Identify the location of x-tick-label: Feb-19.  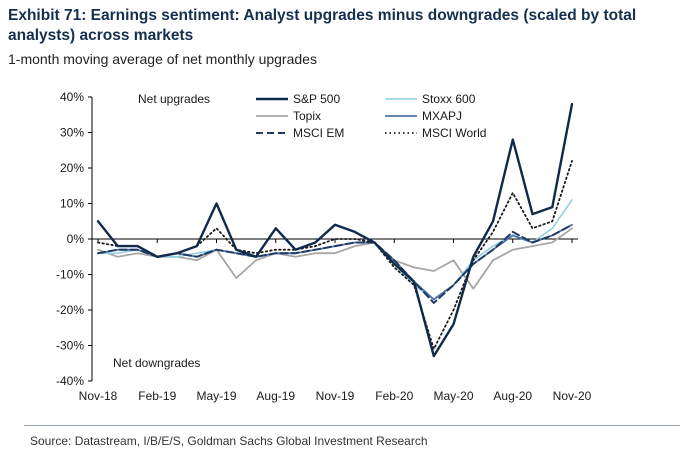
(157, 396).